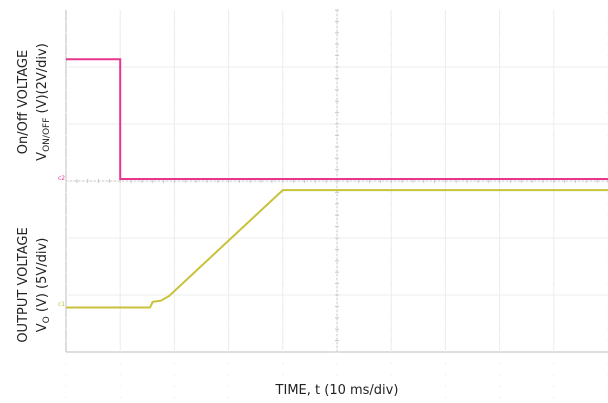 The image size is (608, 403). What do you see at coordinates (42, 80) in the screenshot?
I see `onoff-ylabel-units: (V)(2V/div)` at bounding box center [42, 80].